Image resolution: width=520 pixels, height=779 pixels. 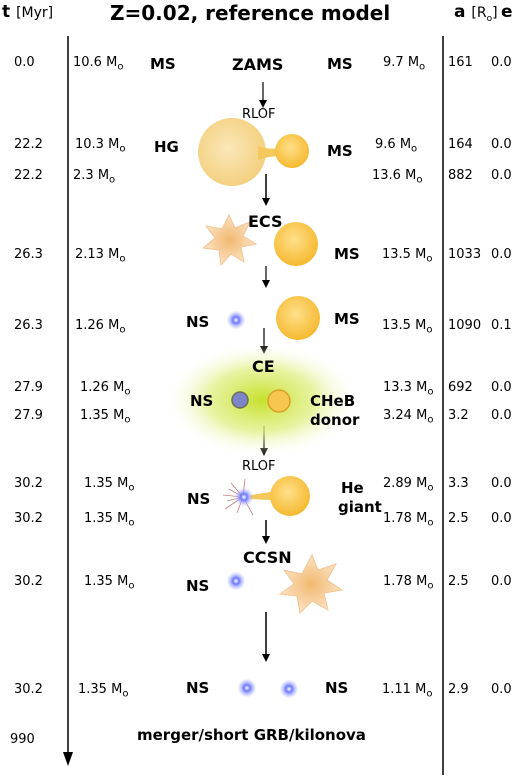 I want to click on eccentricity-row-10: 0.0, so click(x=501, y=689).